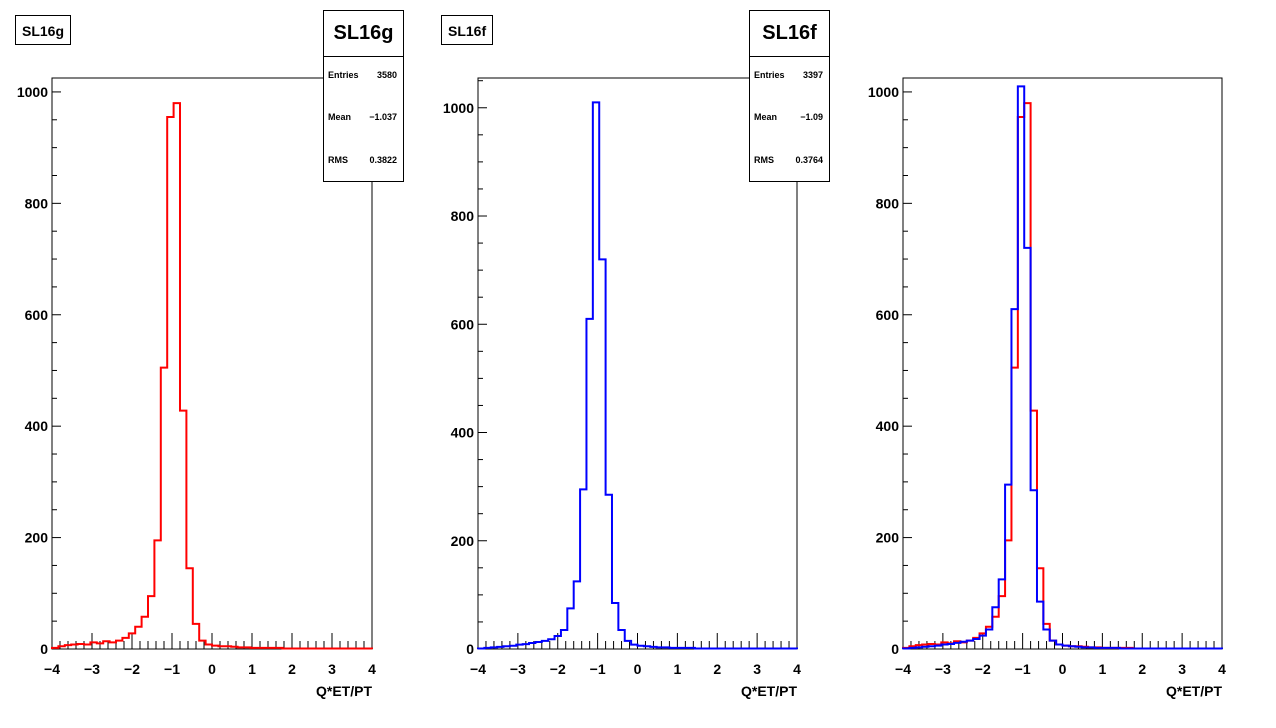 Image resolution: width=1276 pixels, height=728 pixels. Describe the element at coordinates (788, 161) in the screenshot. I see `panel2-stat-rms: RMS 0.3764` at that location.